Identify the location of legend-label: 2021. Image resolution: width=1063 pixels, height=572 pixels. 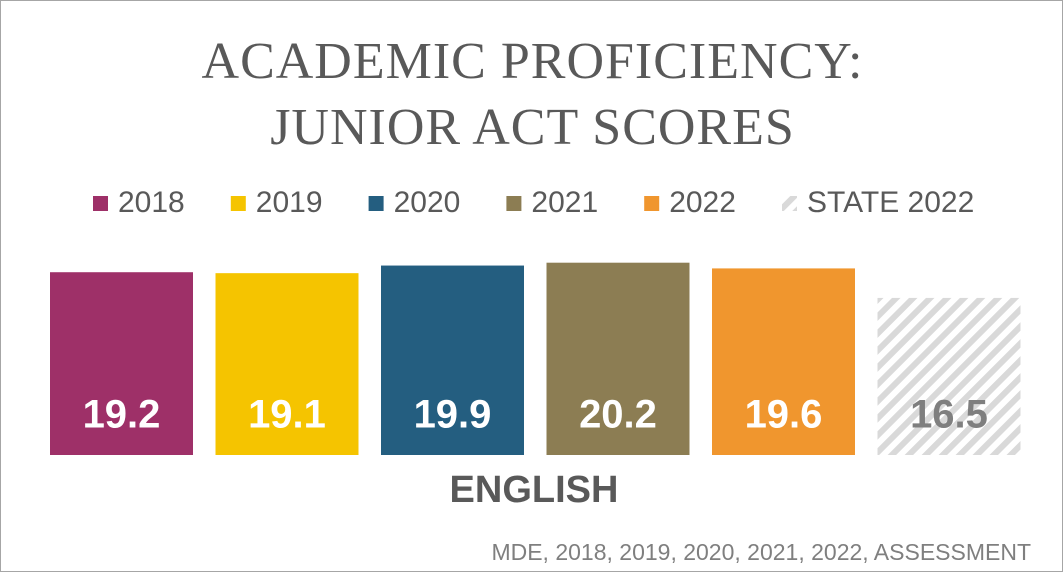
(564, 202).